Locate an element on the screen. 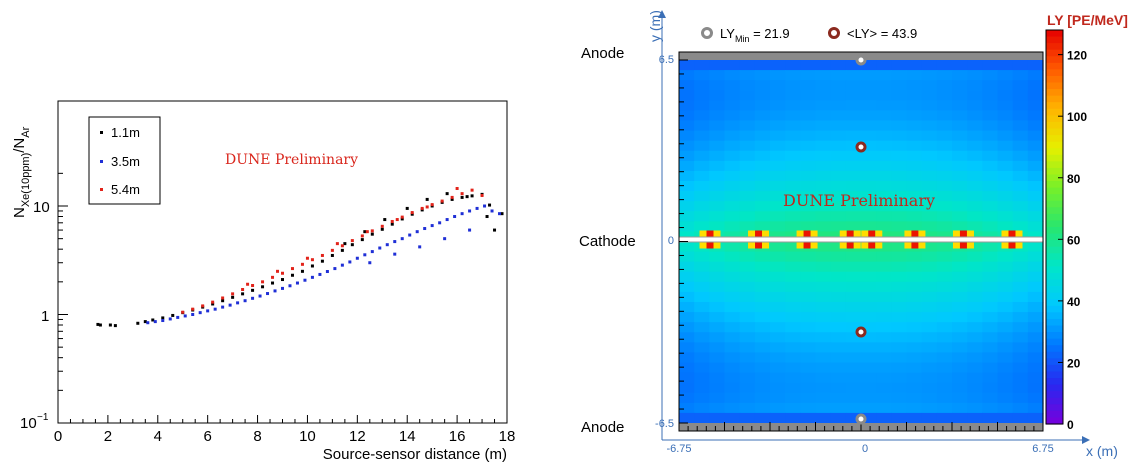 Image resolution: width=1133 pixels, height=465 pixels. y-tick-label-low-base: 10 is located at coordinates (28, 423).